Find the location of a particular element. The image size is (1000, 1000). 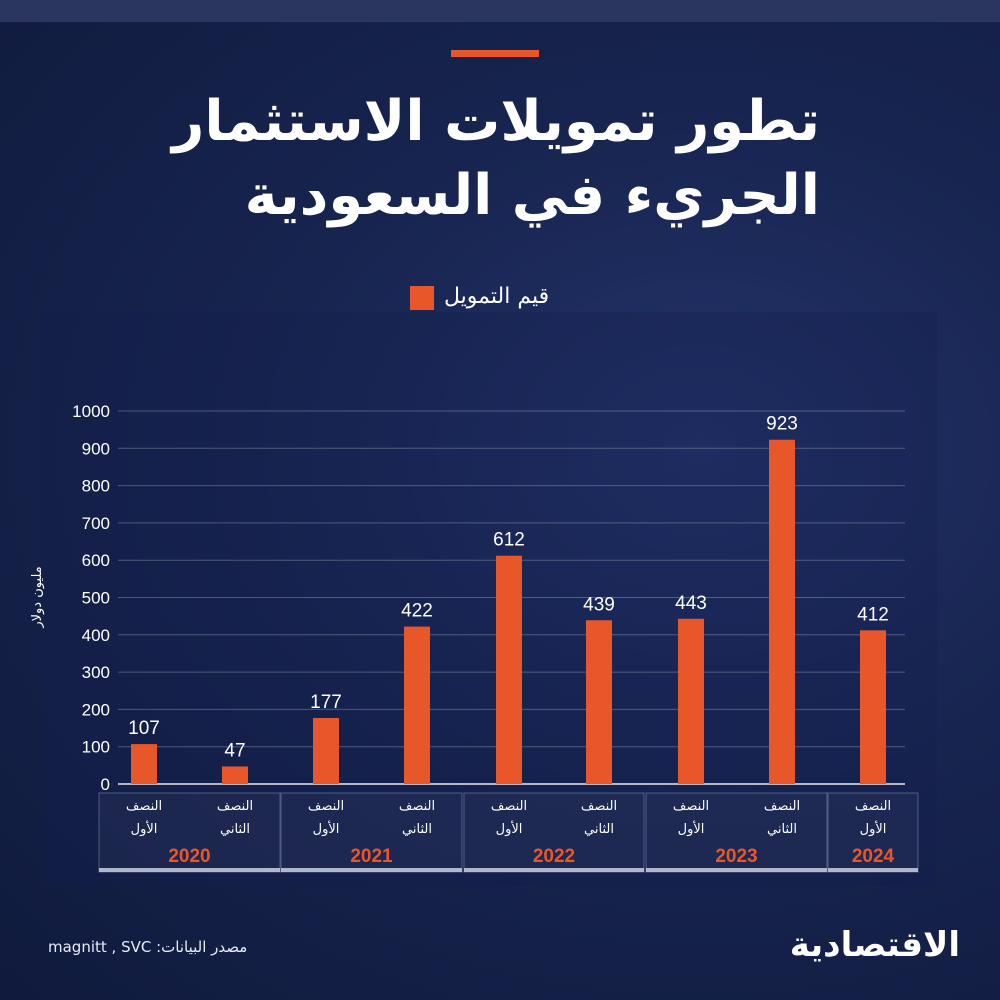

legend-label: قيم التمويل is located at coordinates (497, 296).